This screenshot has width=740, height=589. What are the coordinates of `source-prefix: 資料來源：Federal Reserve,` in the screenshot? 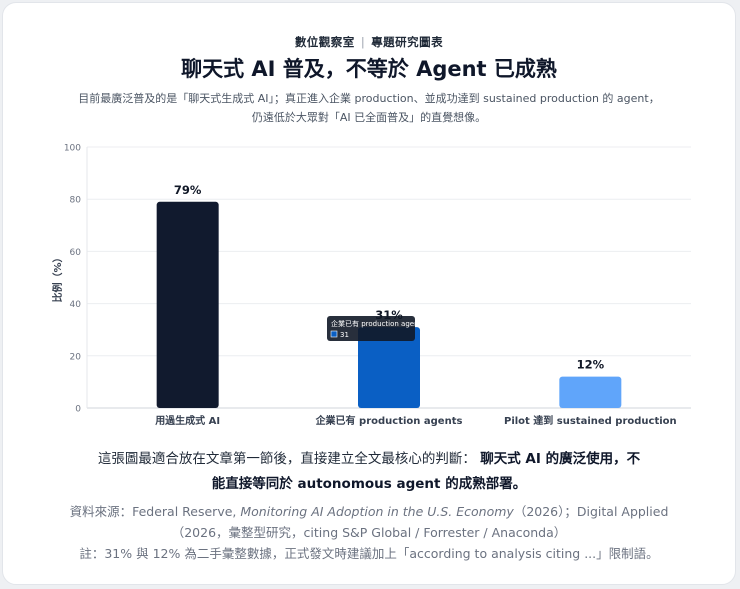 It's located at (153, 511).